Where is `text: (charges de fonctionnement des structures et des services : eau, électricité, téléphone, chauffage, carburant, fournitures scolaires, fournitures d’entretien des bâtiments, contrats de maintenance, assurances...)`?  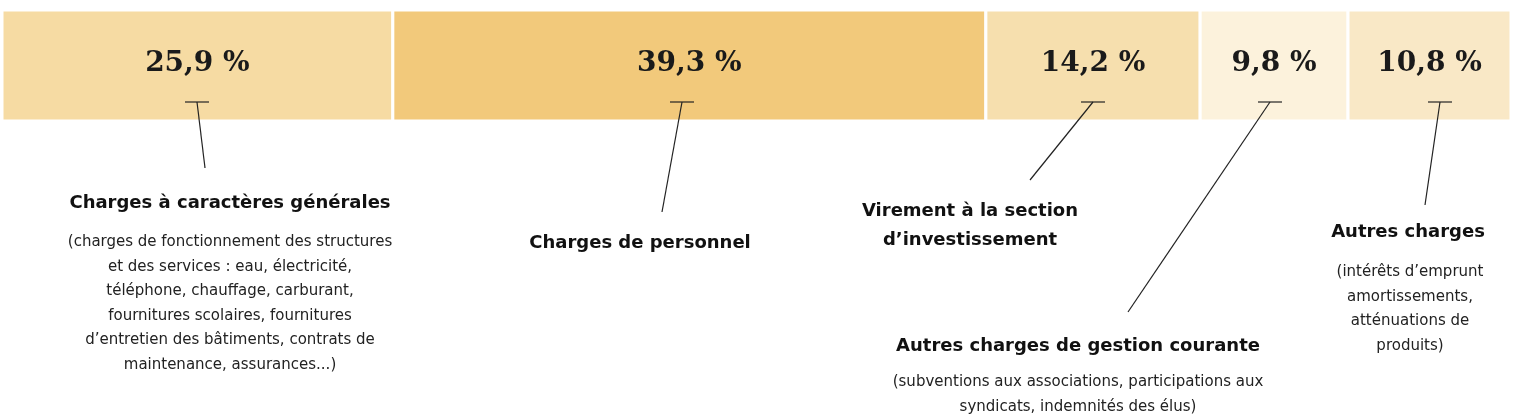
text: (charges de fonctionnement des structures et des services : eau, électricité, téléphone, chauffage, carburant, fournitures scolaires, fournitures d’entretien des bâtiments, contrats de maintenance, assurances...) is located at coordinates (230, 302).